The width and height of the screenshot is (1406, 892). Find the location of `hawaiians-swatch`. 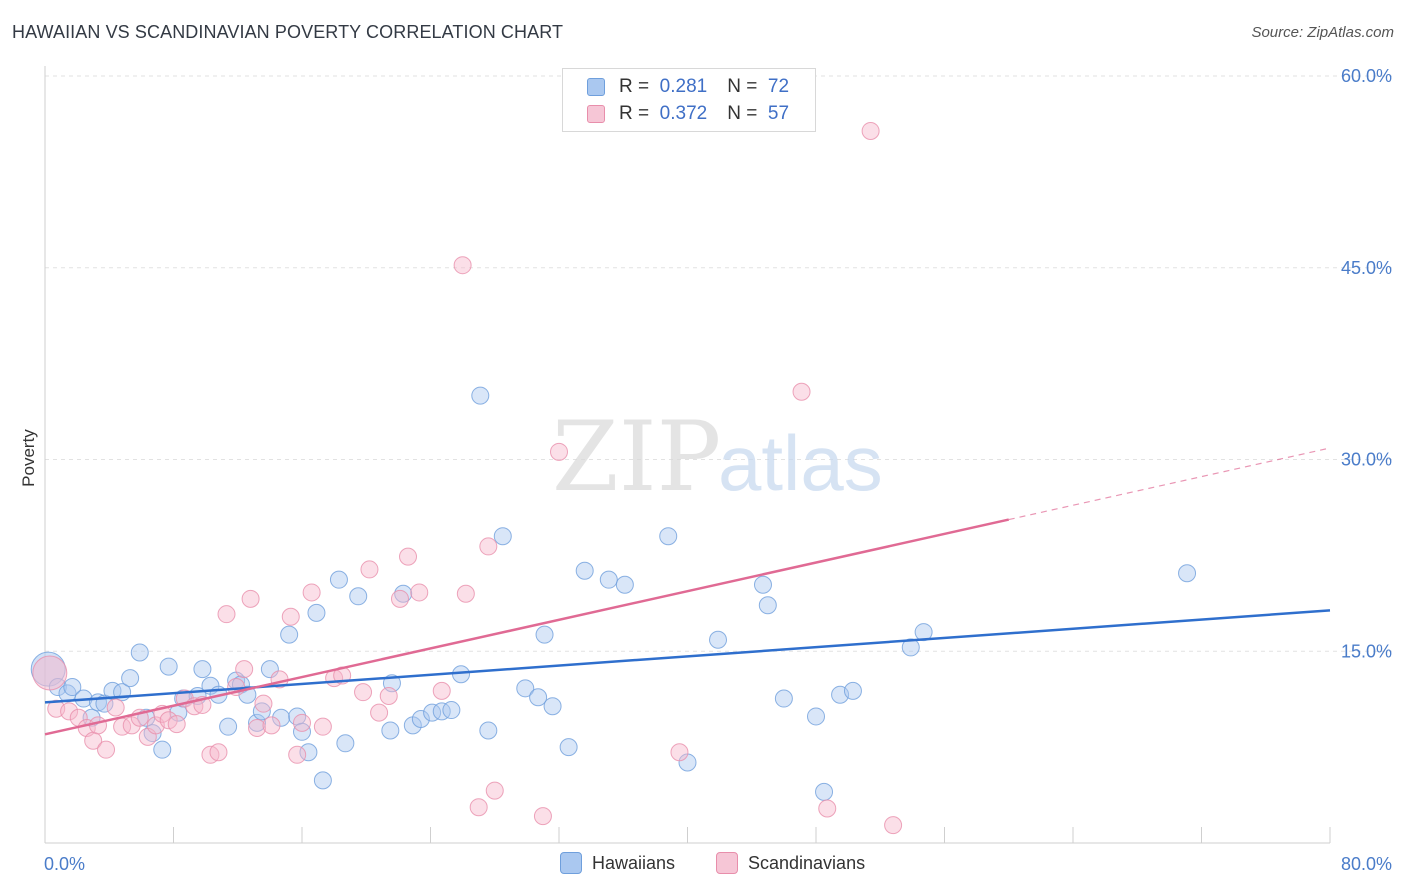

hawaiians-swatch is located at coordinates (596, 87).